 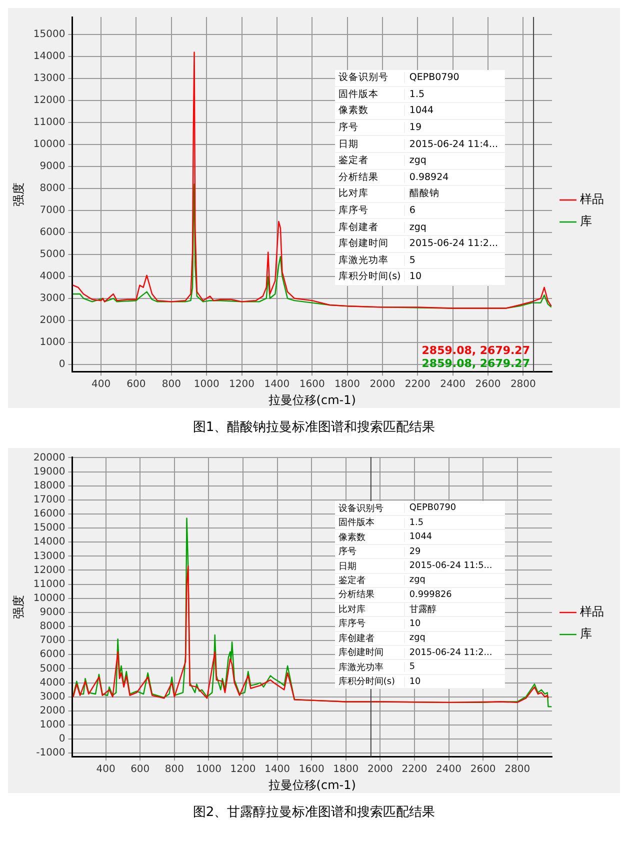 What do you see at coordinates (360, 508) in the screenshot?
I see `annotation: 设备识别号` at bounding box center [360, 508].